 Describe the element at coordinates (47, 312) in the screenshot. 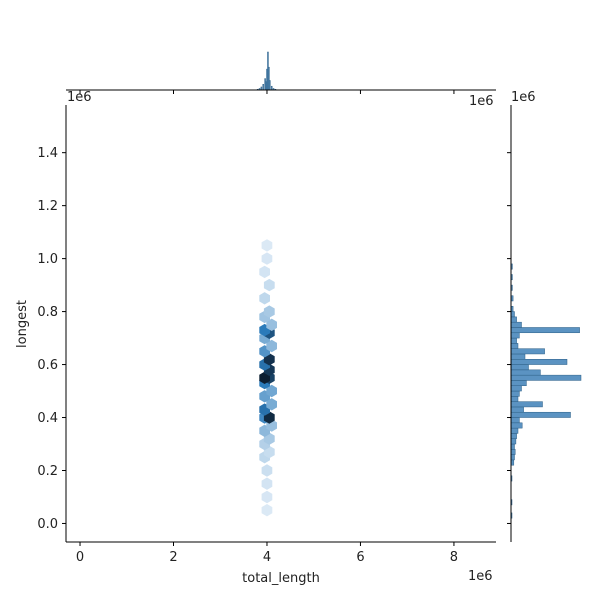

I see `y-tick-label: 0.8` at that location.